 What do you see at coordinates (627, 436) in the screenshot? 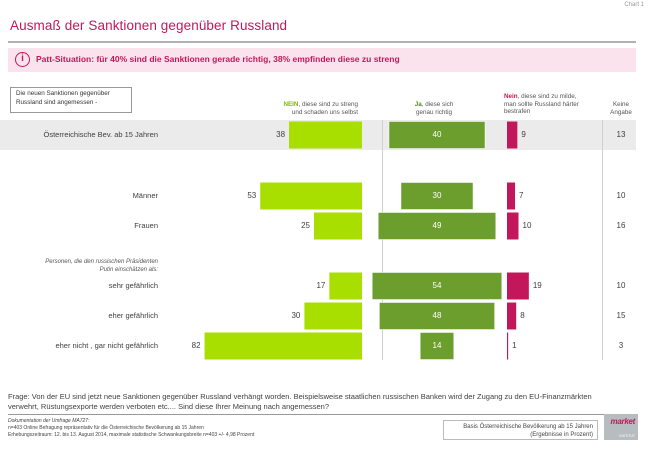
I see `logo-subtext: INSTITUT` at bounding box center [627, 436].